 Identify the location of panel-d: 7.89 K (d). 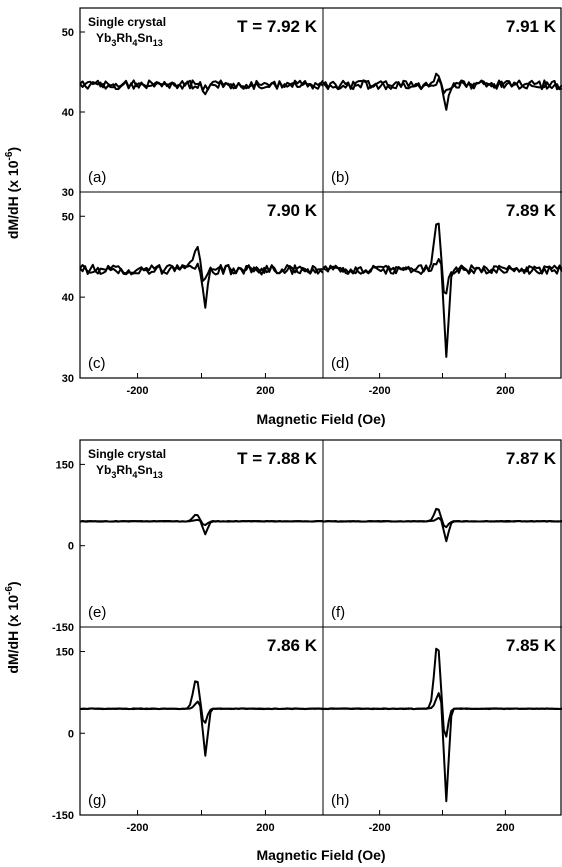
(442, 286).